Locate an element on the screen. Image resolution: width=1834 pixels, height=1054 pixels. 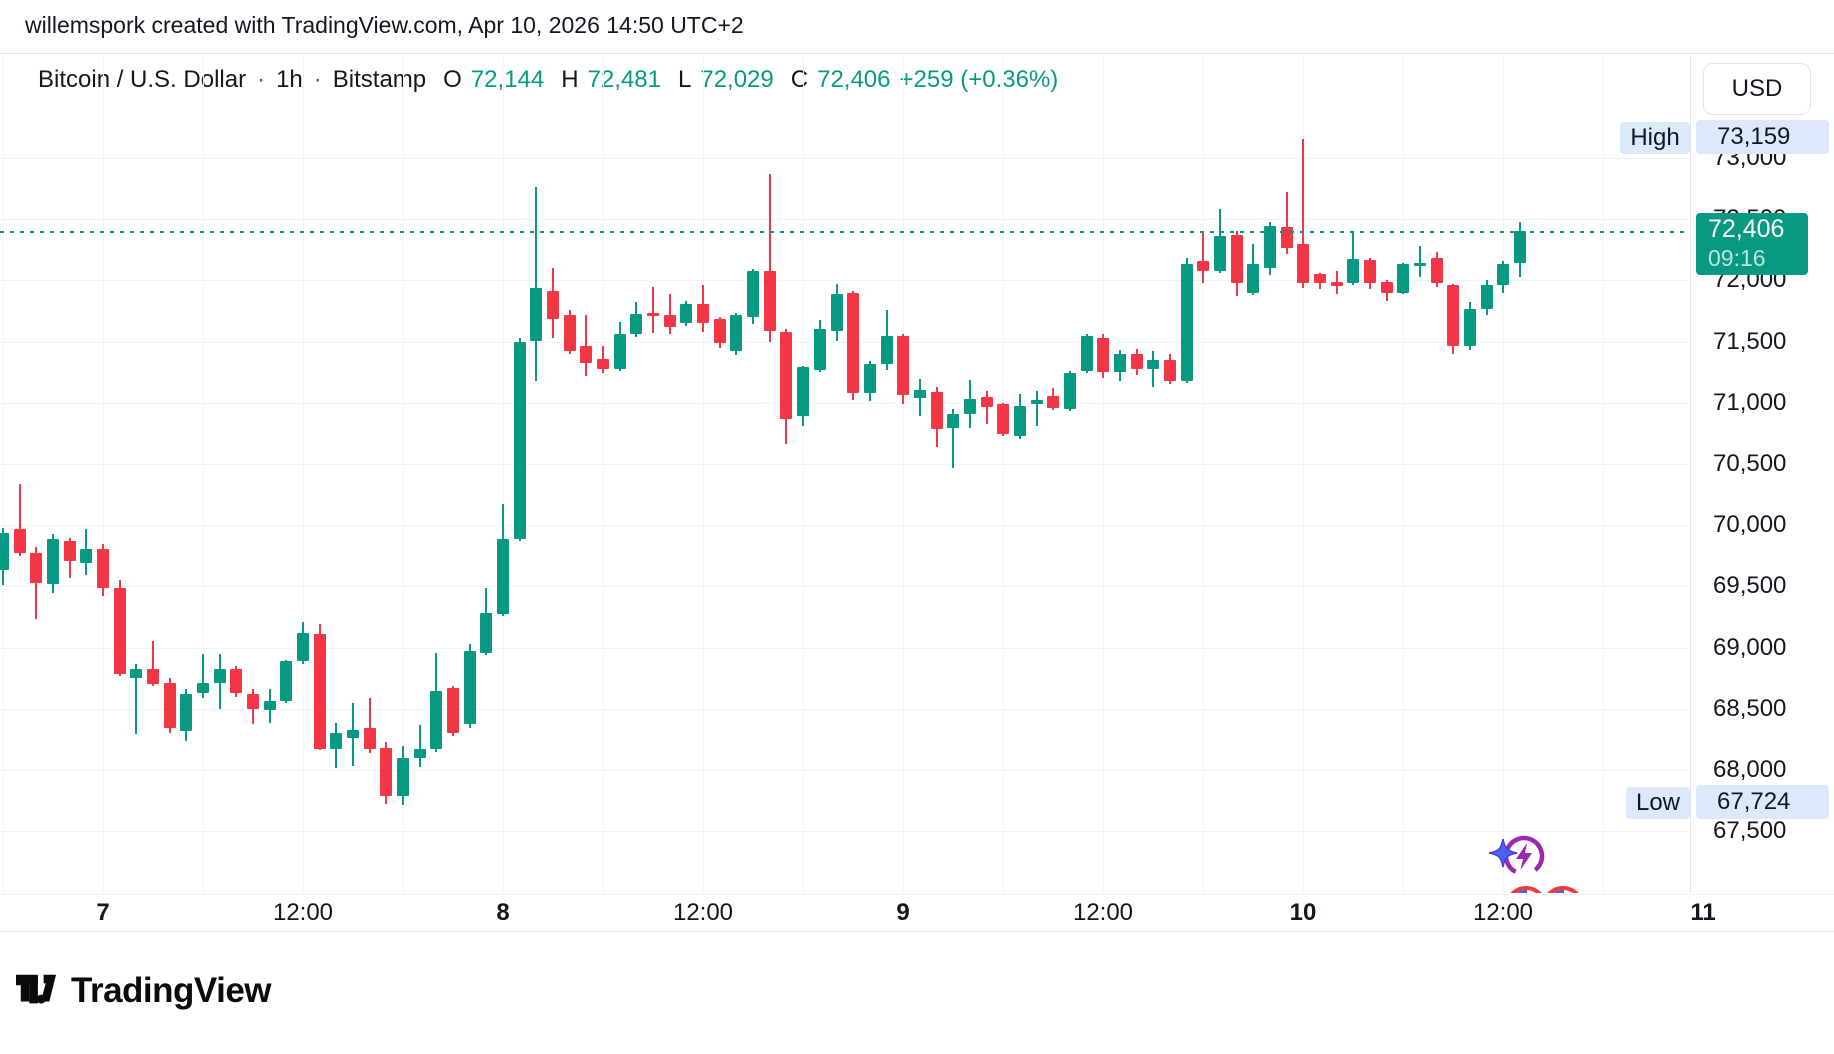
interval-label: 1h is located at coordinates (289, 79).